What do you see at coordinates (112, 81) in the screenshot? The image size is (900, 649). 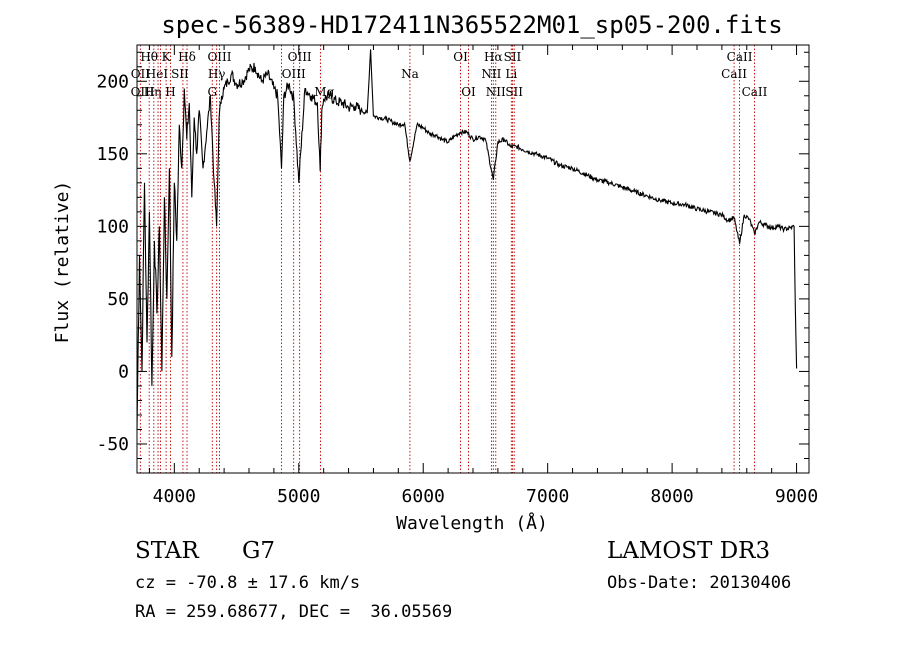 I see `y-tick-label-5: 200` at bounding box center [112, 81].